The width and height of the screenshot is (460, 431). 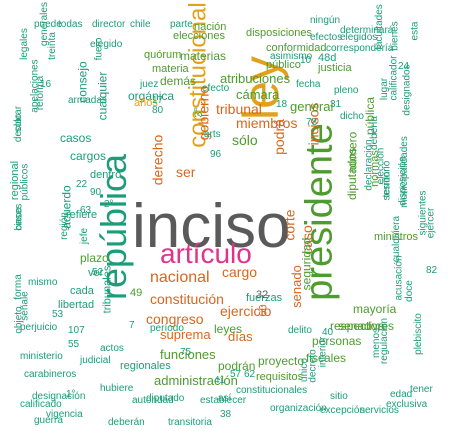 I want to click on word-determinará: determinará, so click(x=367, y=30).